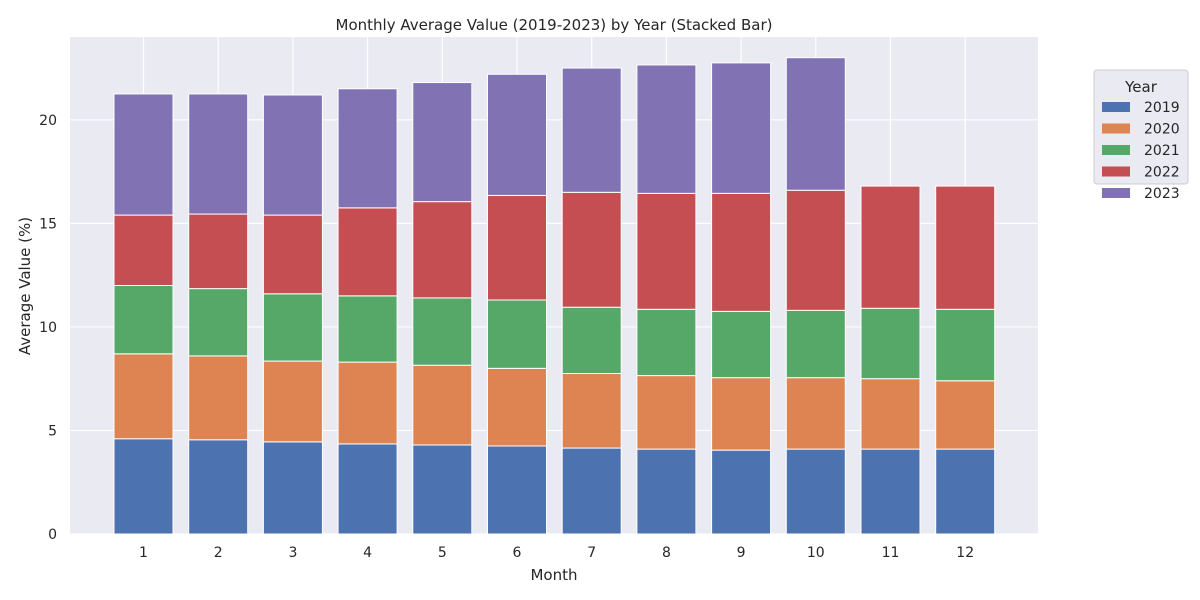 This screenshot has width=1200, height=600. I want to click on legend-title: Year, so click(1141, 87).